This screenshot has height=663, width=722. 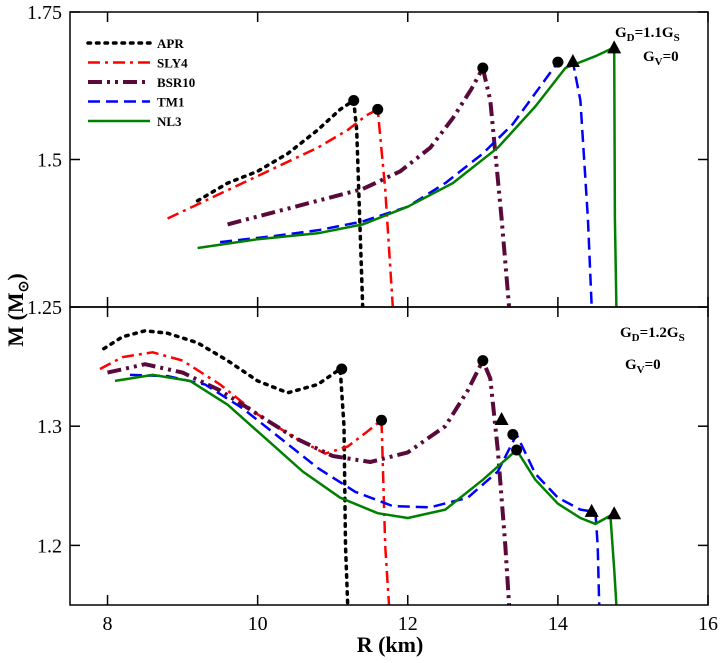 I want to click on bottom-annotation-gd: GD=1.2GS, so click(x=652, y=334).